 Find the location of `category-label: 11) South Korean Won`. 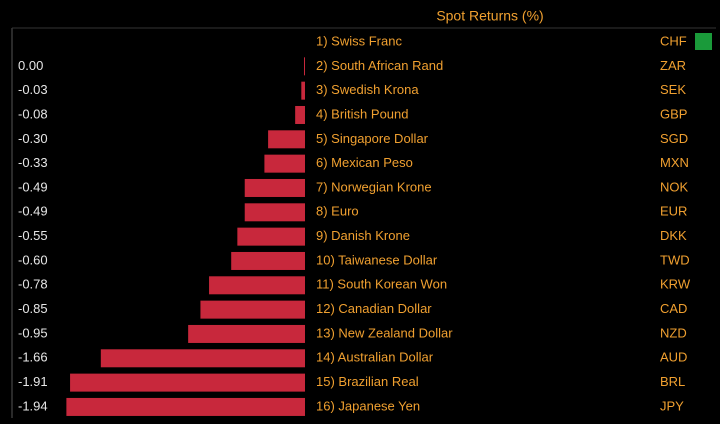

category-label: 11) South Korean Won is located at coordinates (381, 284).